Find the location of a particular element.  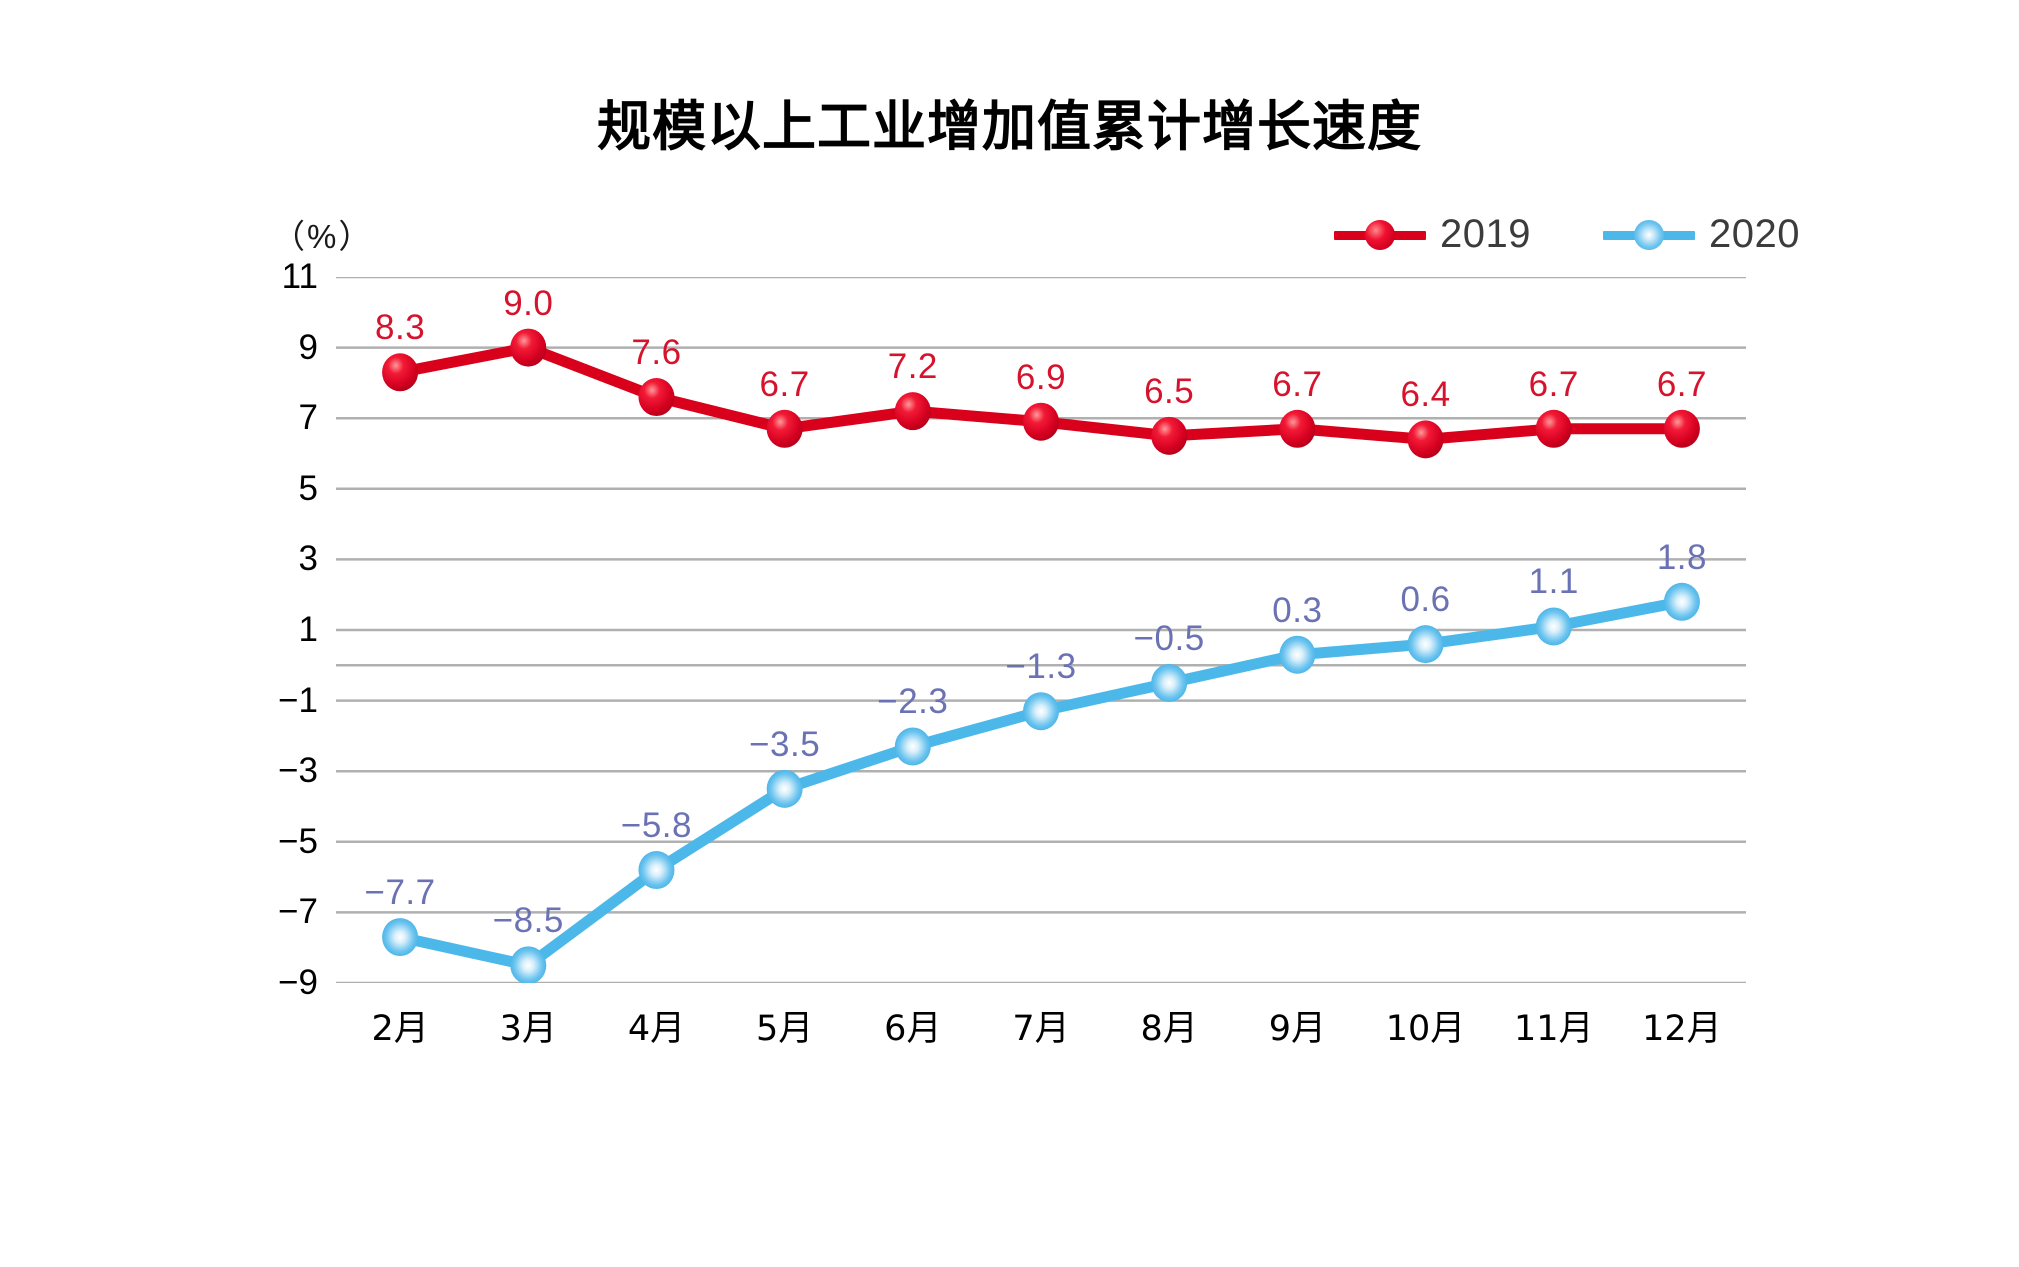

data-label: 9.0 is located at coordinates (528, 303).